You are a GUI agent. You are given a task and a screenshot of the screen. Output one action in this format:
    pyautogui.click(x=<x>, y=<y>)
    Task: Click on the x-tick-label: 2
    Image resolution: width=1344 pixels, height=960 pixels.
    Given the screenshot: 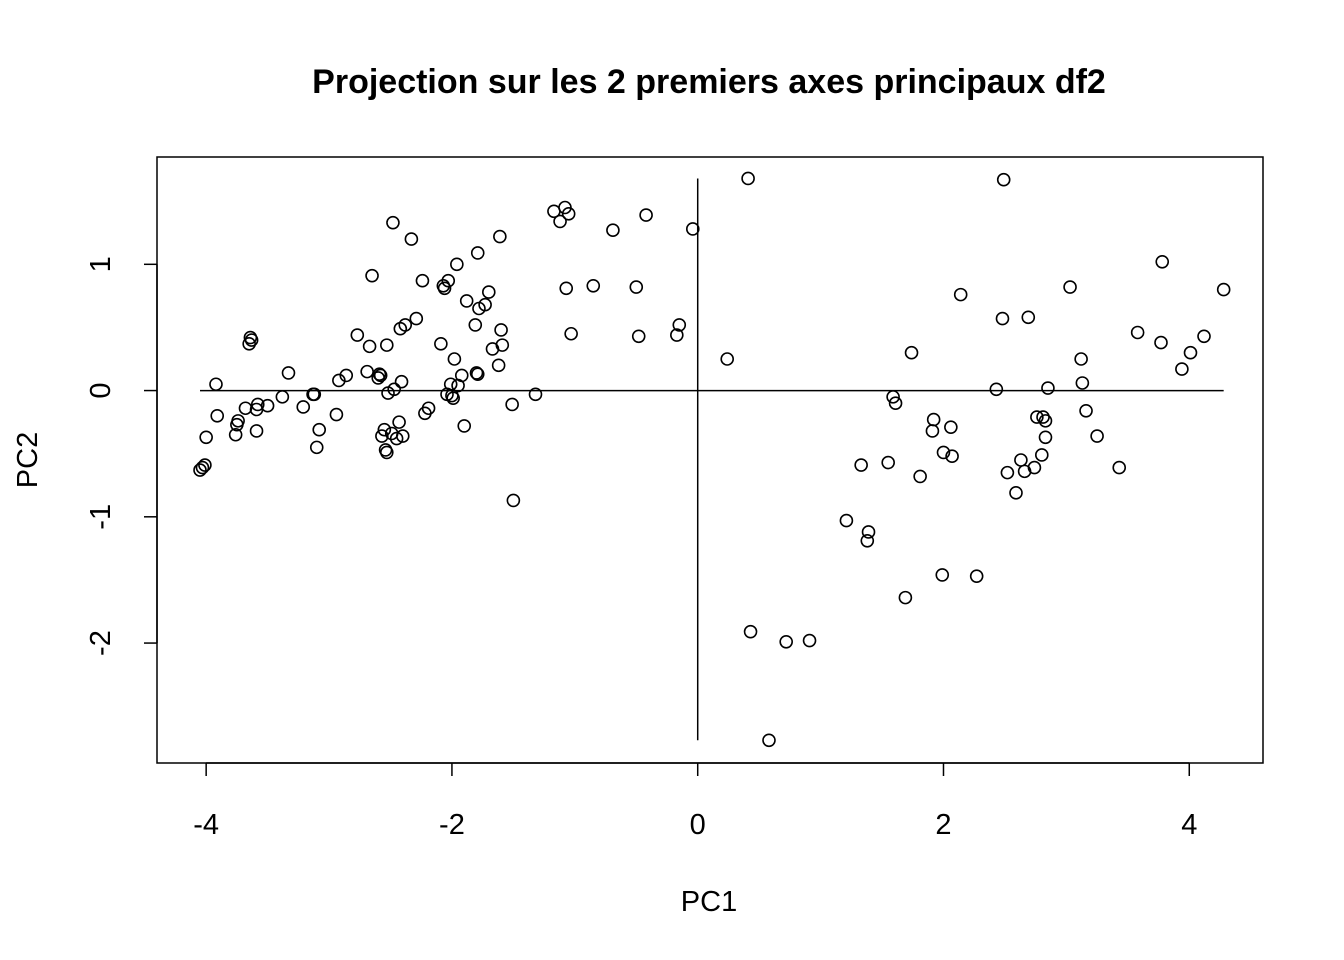 What is the action you would take?
    pyautogui.click(x=943, y=825)
    